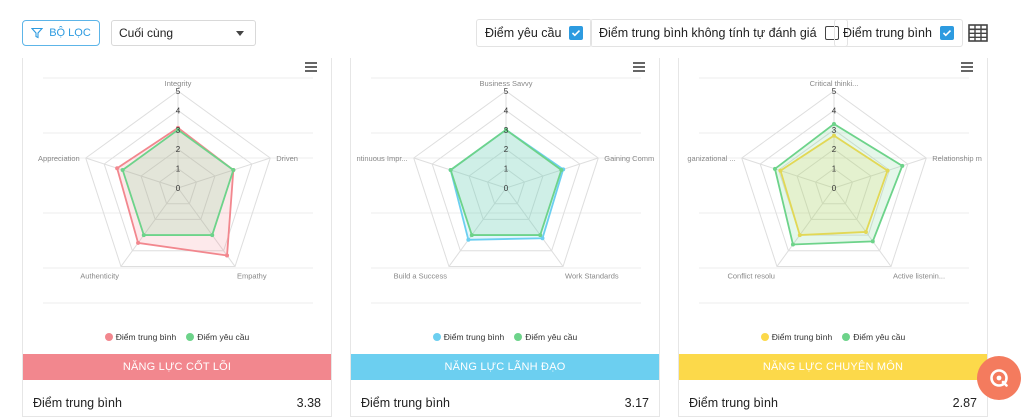 This screenshot has width=1024, height=417. I want to click on avg-row: Điểm trung bình 2.87, so click(833, 403).